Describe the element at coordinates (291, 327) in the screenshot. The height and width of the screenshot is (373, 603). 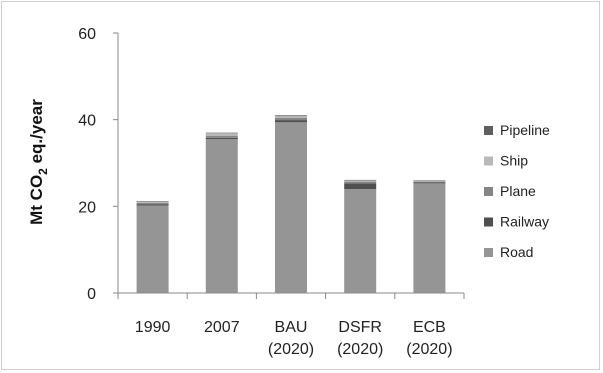
I see `x-tick-label: BAU` at that location.